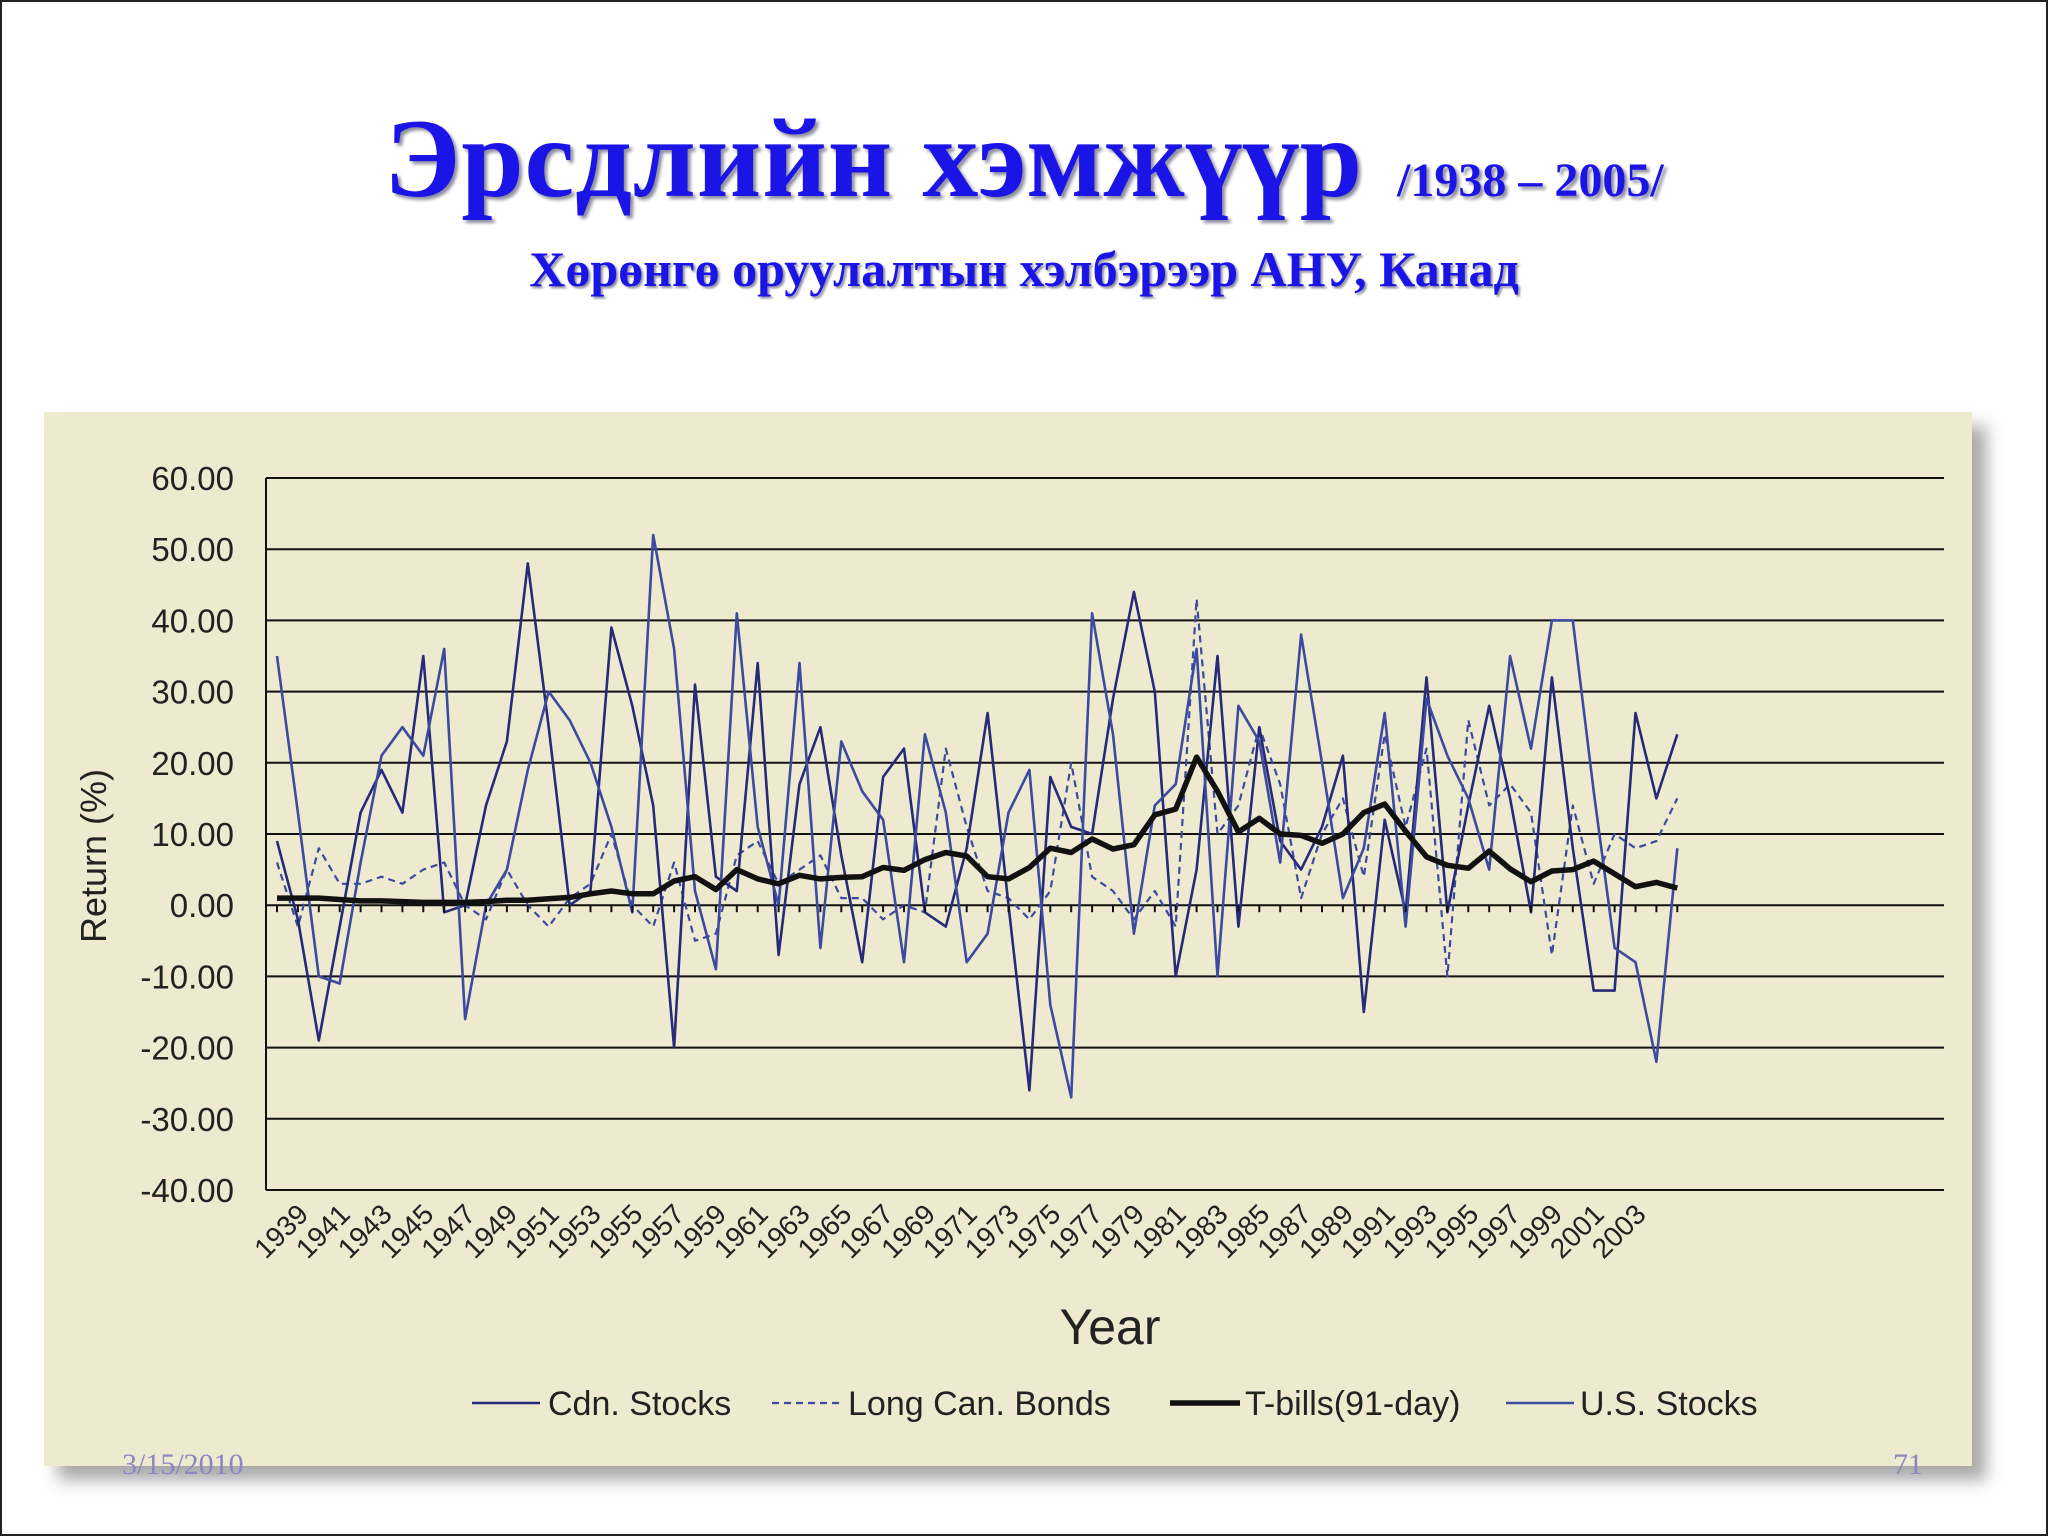 This screenshot has width=2048, height=1536. Describe the element at coordinates (192, 620) in the screenshot. I see `y-tick-label: 40.00` at that location.